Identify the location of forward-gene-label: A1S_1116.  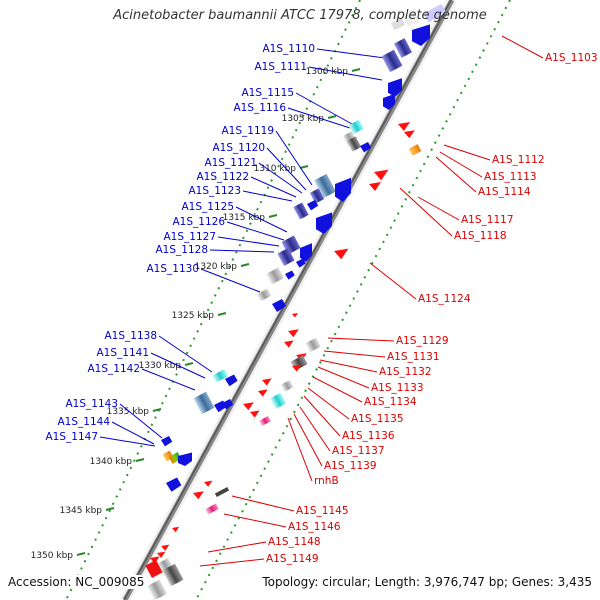
(260, 108).